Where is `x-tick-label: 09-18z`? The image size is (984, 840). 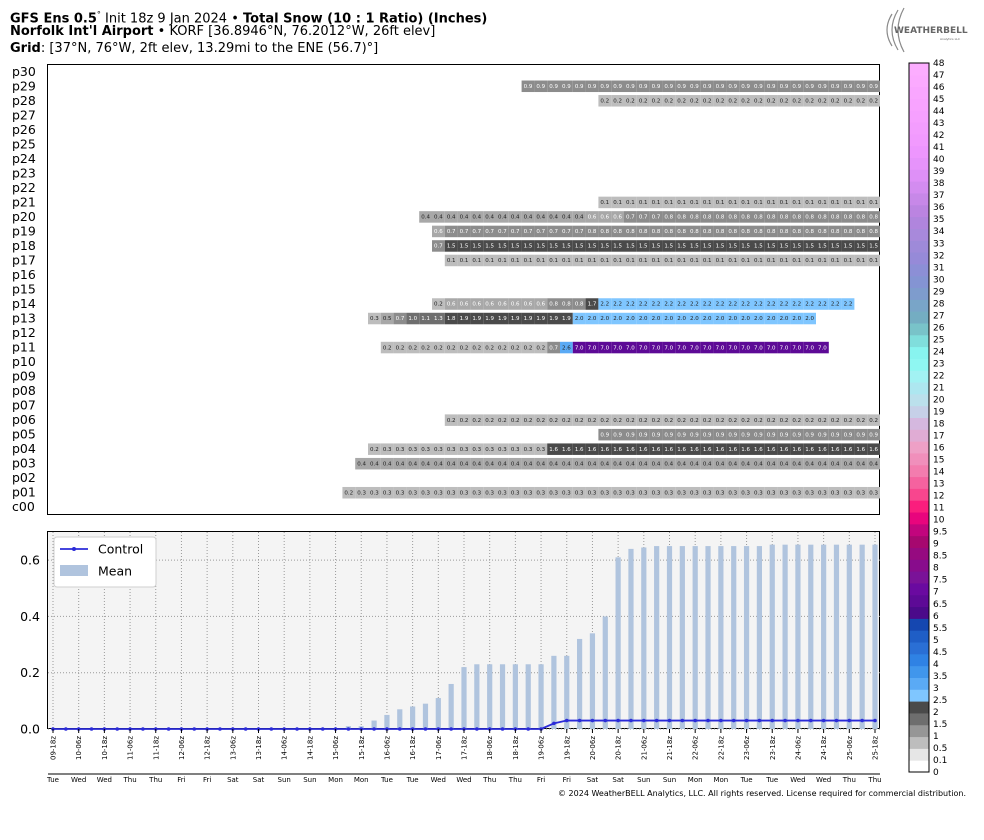 x-tick-label: 09-18z is located at coordinates (54, 748).